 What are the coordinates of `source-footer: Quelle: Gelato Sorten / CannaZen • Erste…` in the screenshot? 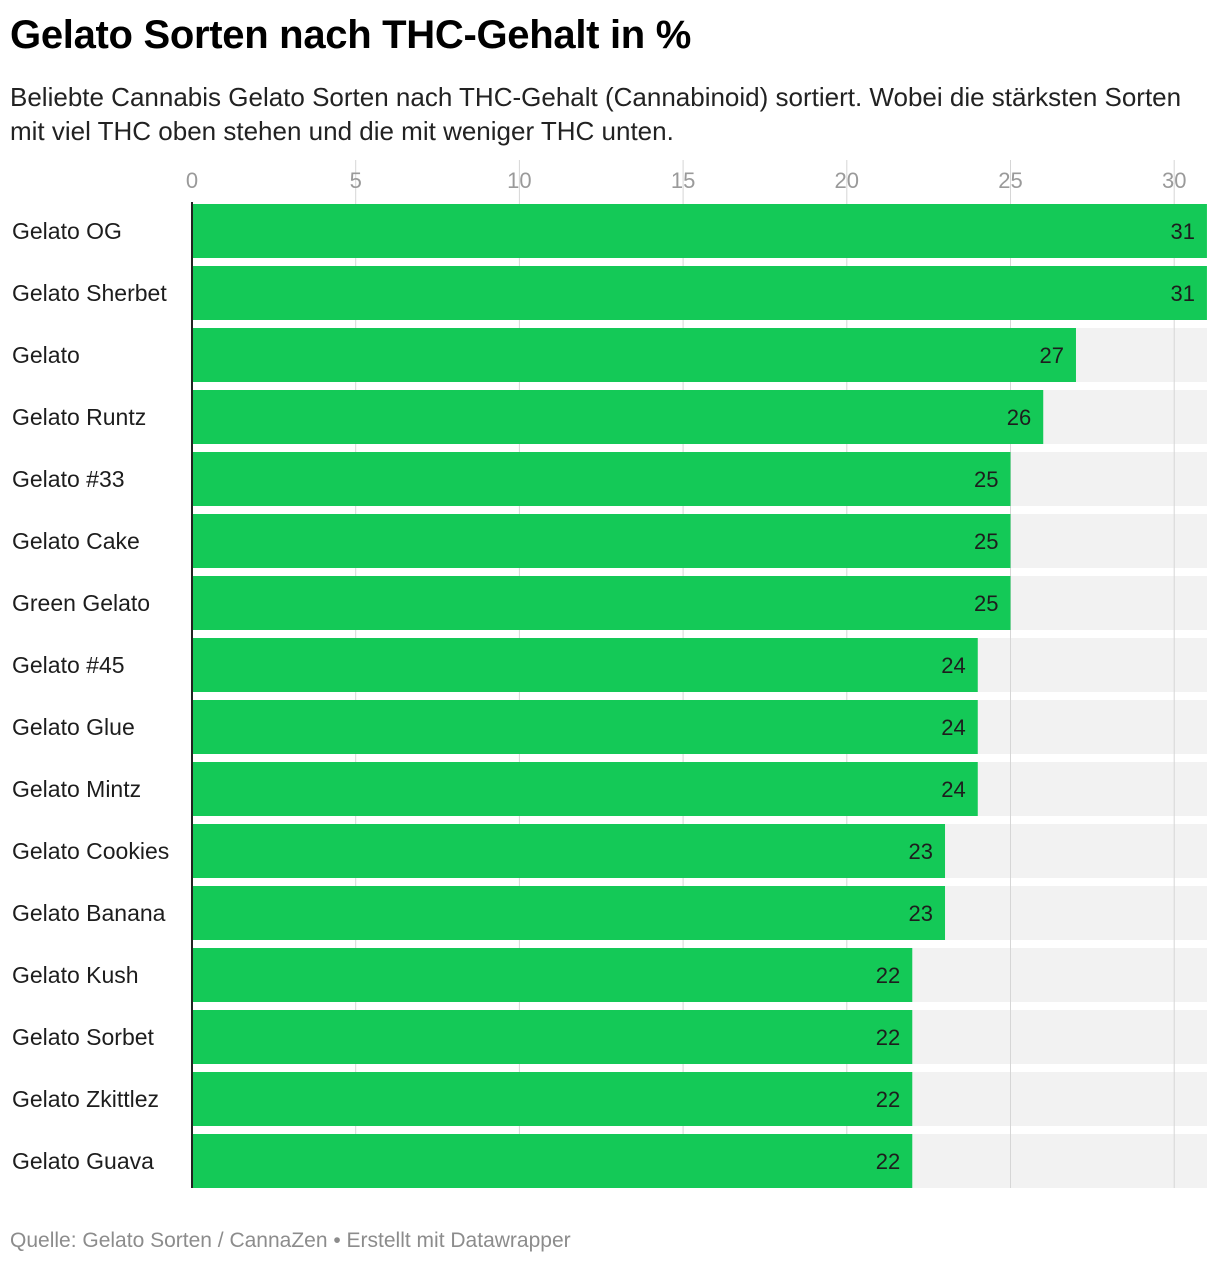 It's located at (290, 1240).